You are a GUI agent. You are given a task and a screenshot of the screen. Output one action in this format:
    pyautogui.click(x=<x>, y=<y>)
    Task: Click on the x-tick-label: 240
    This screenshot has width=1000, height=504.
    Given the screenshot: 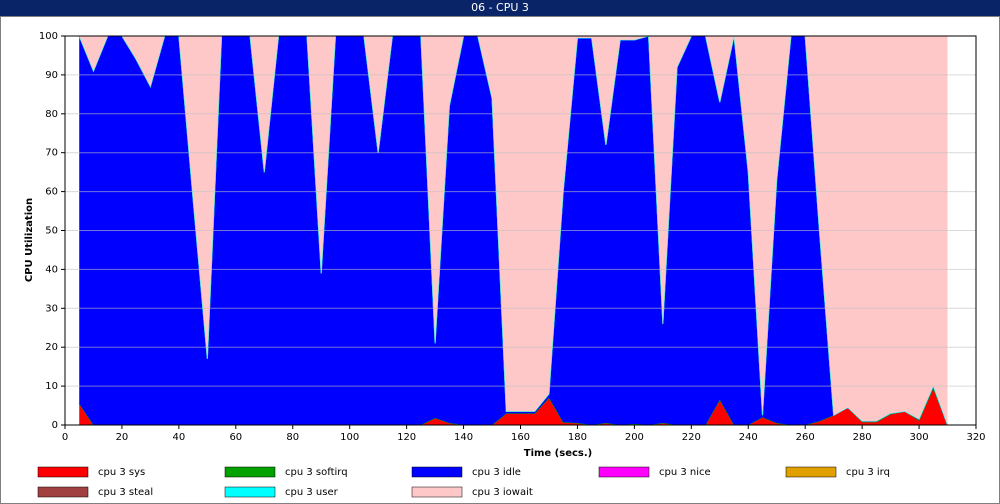 What is the action you would take?
    pyautogui.click(x=748, y=437)
    